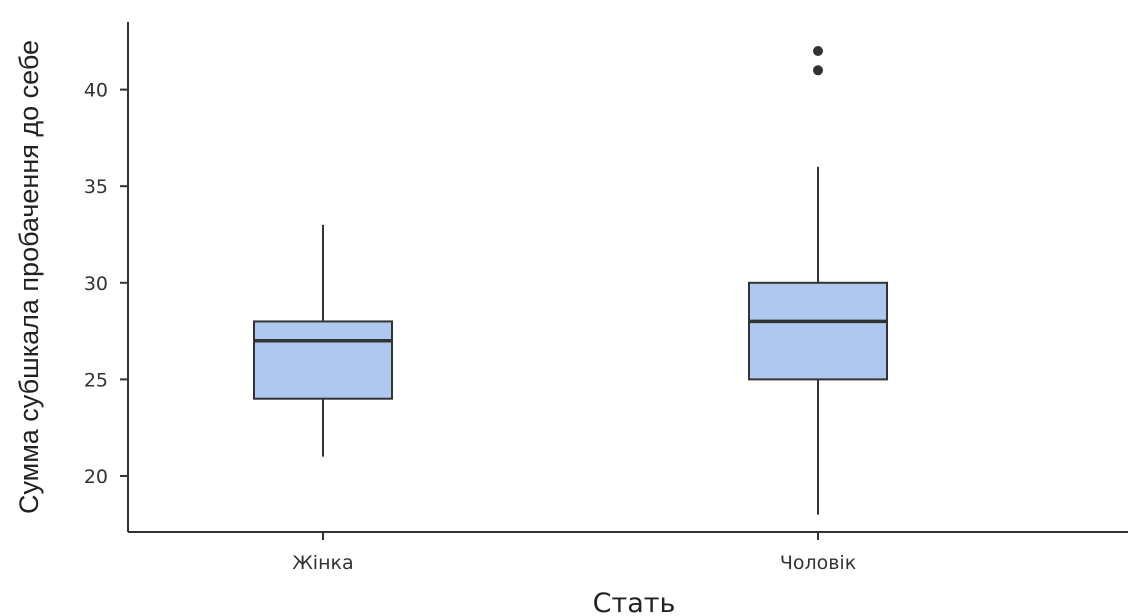  Describe the element at coordinates (96, 380) in the screenshot. I see `y-tick-label: 25` at that location.